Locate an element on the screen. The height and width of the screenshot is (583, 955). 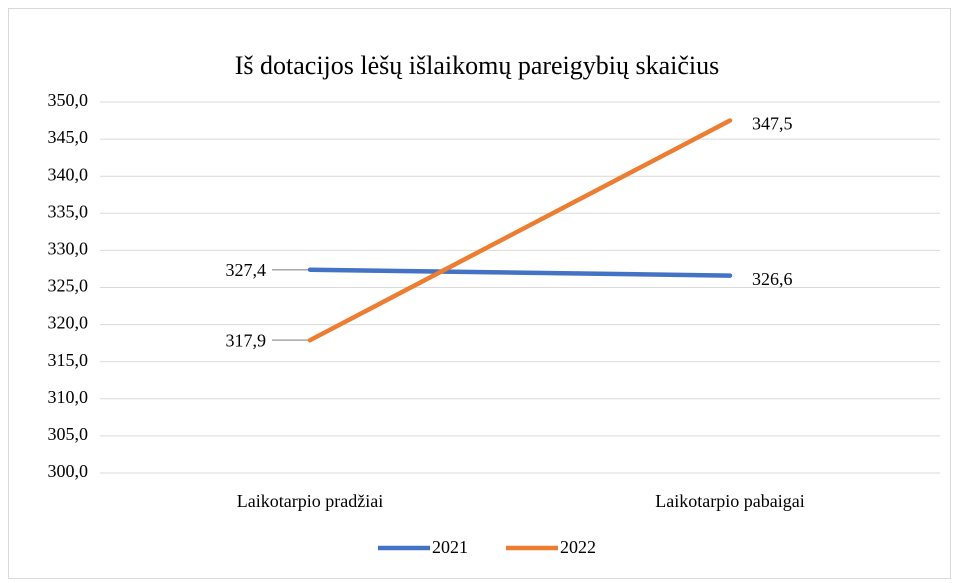
y-tick-label: 320,0 is located at coordinates (68, 323).